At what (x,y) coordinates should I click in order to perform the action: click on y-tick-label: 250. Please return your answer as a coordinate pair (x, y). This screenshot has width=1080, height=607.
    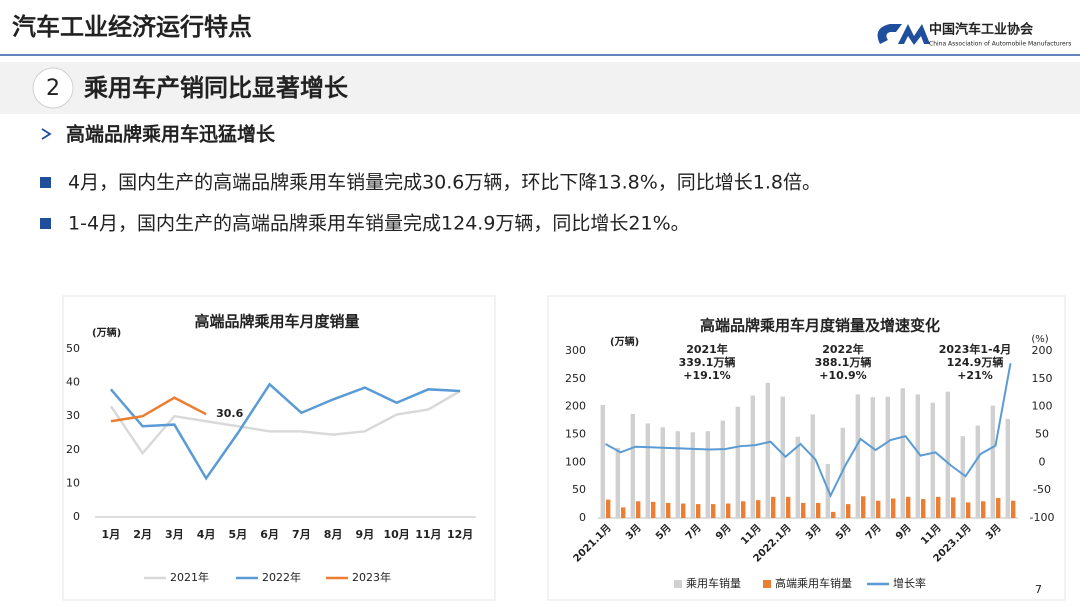
    Looking at the image, I should click on (575, 378).